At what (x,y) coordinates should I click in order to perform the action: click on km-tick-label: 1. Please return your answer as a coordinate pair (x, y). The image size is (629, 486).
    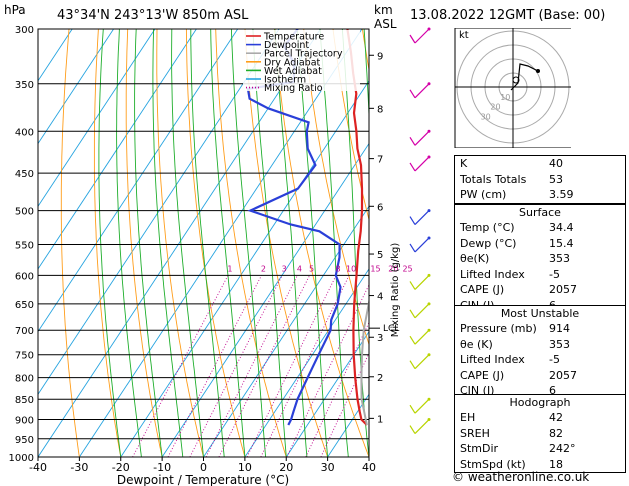
    Looking at the image, I should click on (380, 419).